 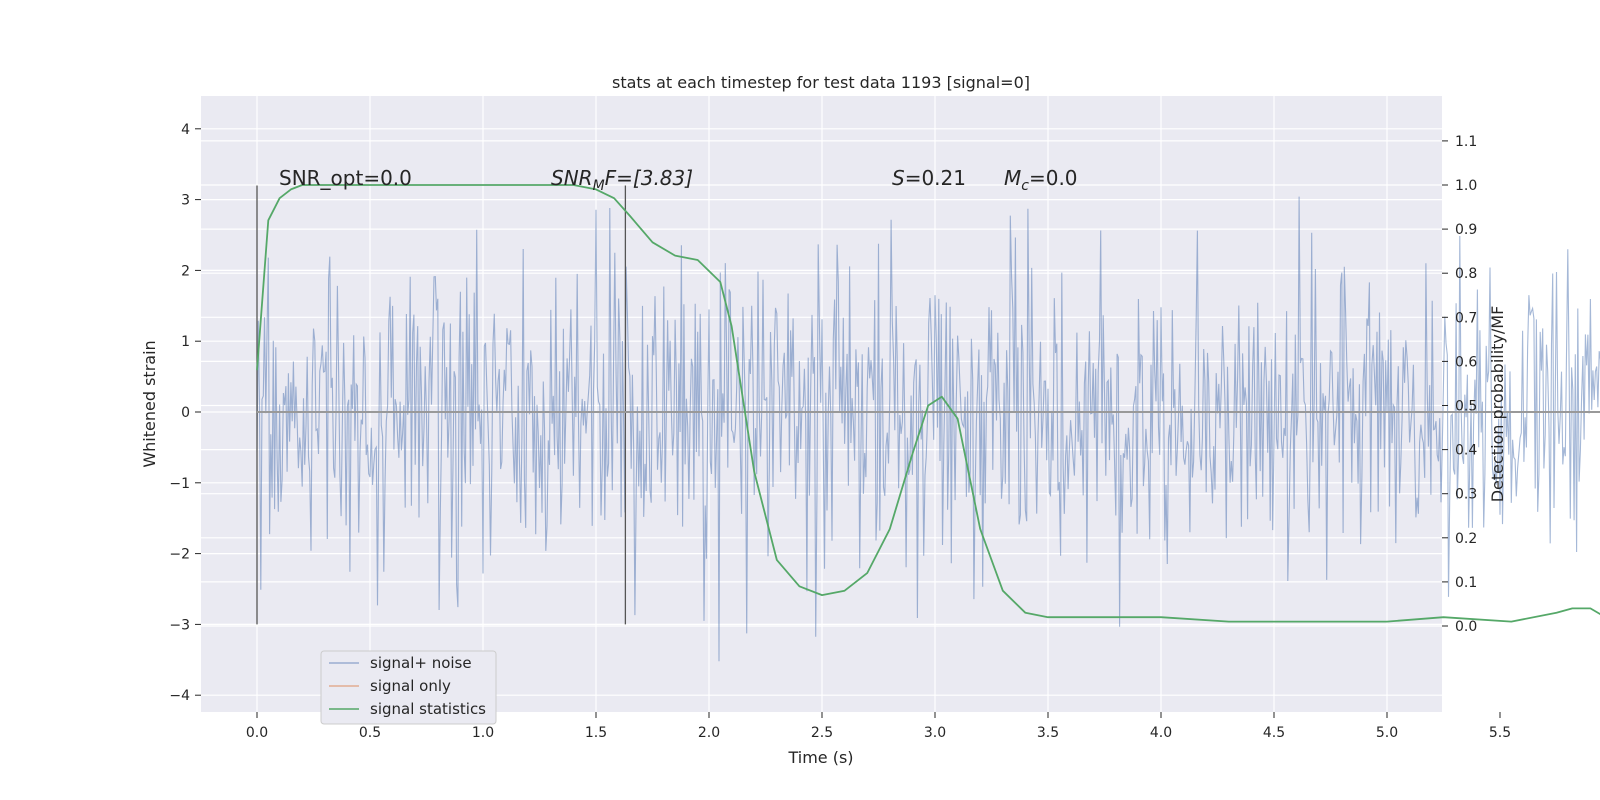 I want to click on annotation-snr-mf: SNRMF=[3.83], so click(x=622, y=180).